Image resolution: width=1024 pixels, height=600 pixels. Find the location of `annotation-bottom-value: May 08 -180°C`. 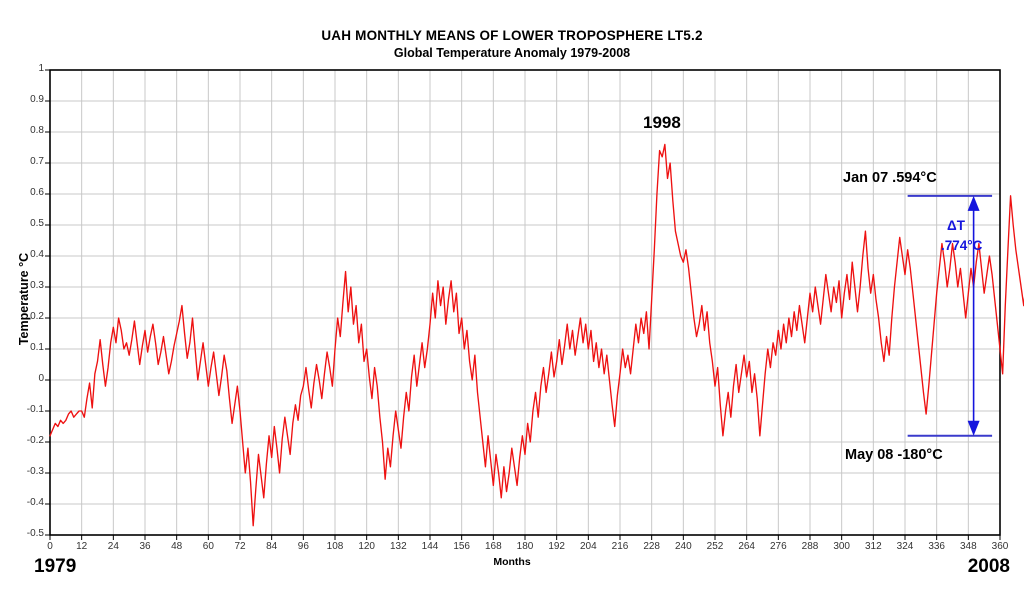

annotation-bottom-value: May 08 -180°C is located at coordinates (894, 455).